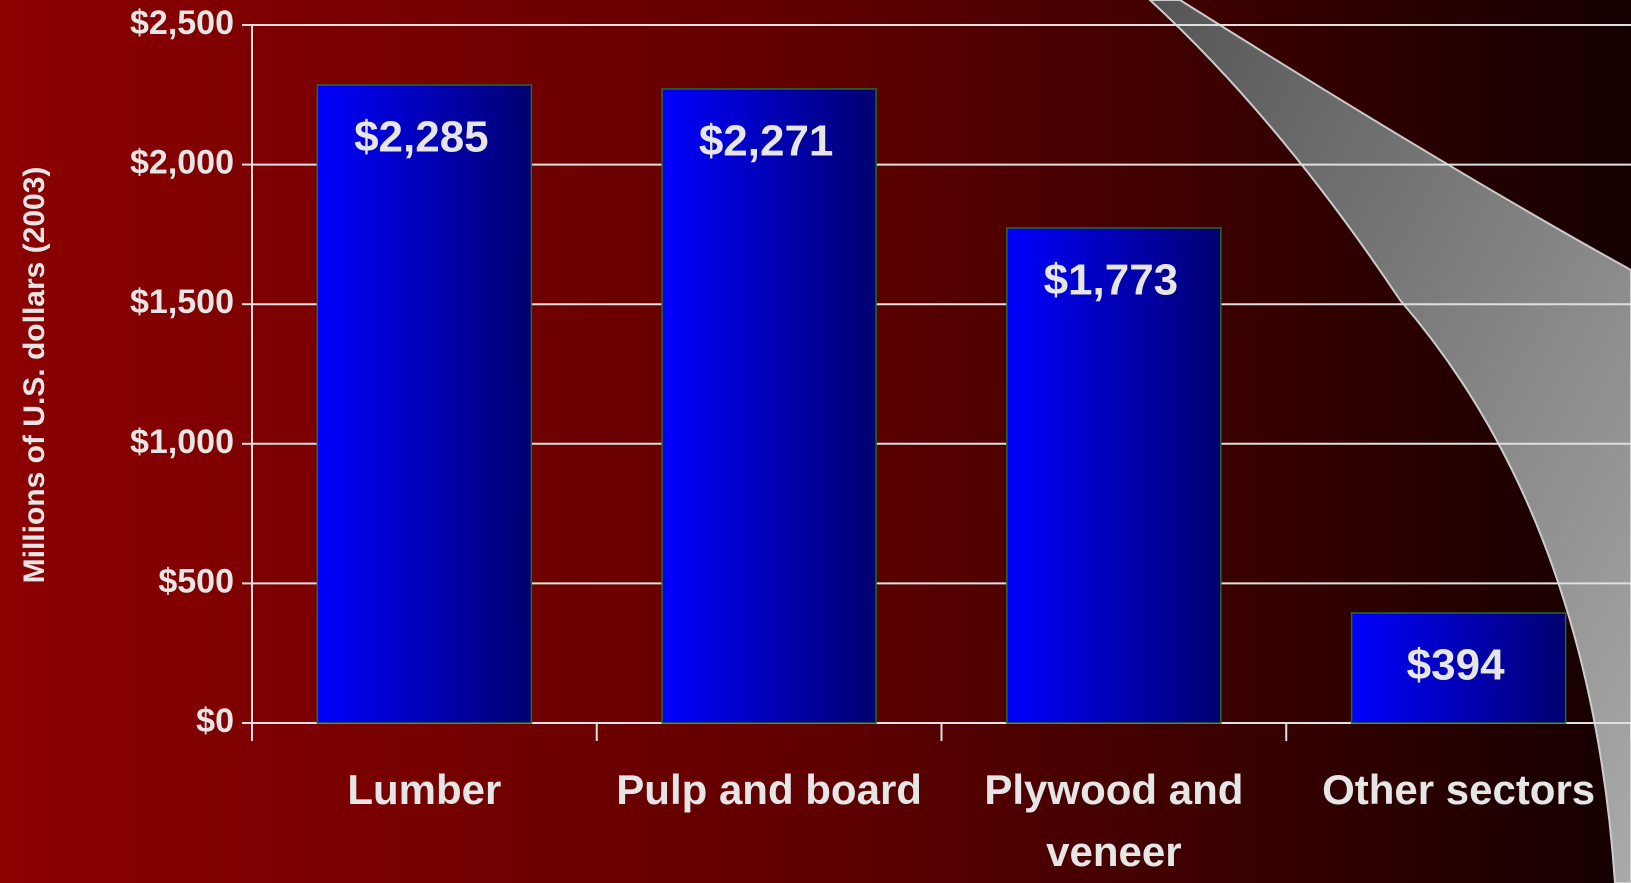 This screenshot has height=883, width=1631. I want to click on value-label: $394, so click(1456, 665).